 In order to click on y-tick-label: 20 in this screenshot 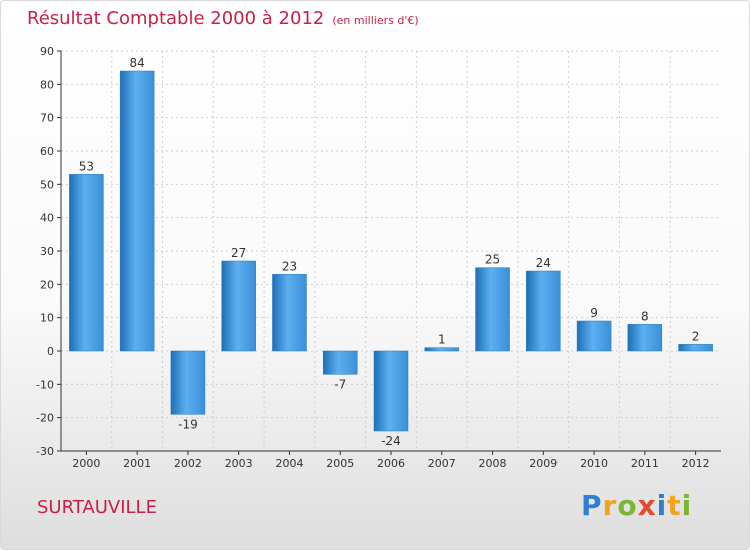, I will do `click(47, 284)`.